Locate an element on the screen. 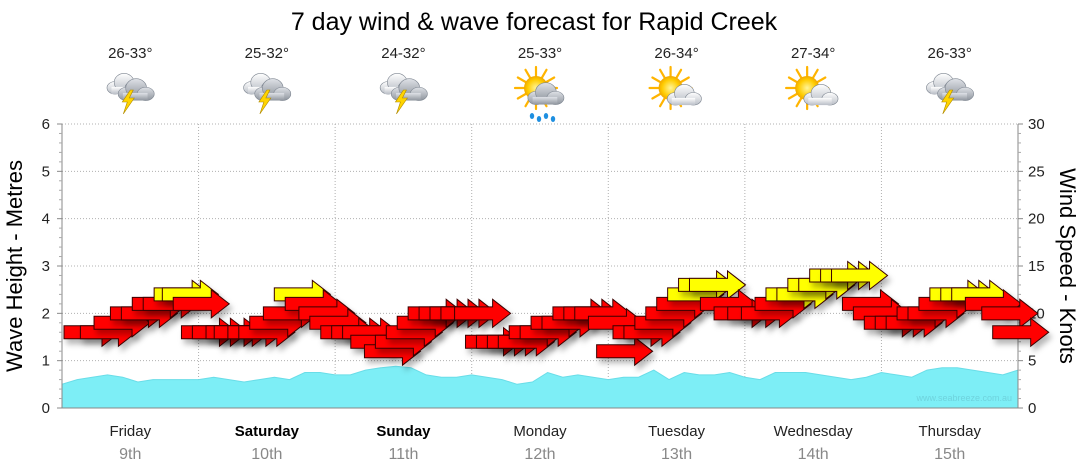  rain-cloud is located at coordinates (546, 93).